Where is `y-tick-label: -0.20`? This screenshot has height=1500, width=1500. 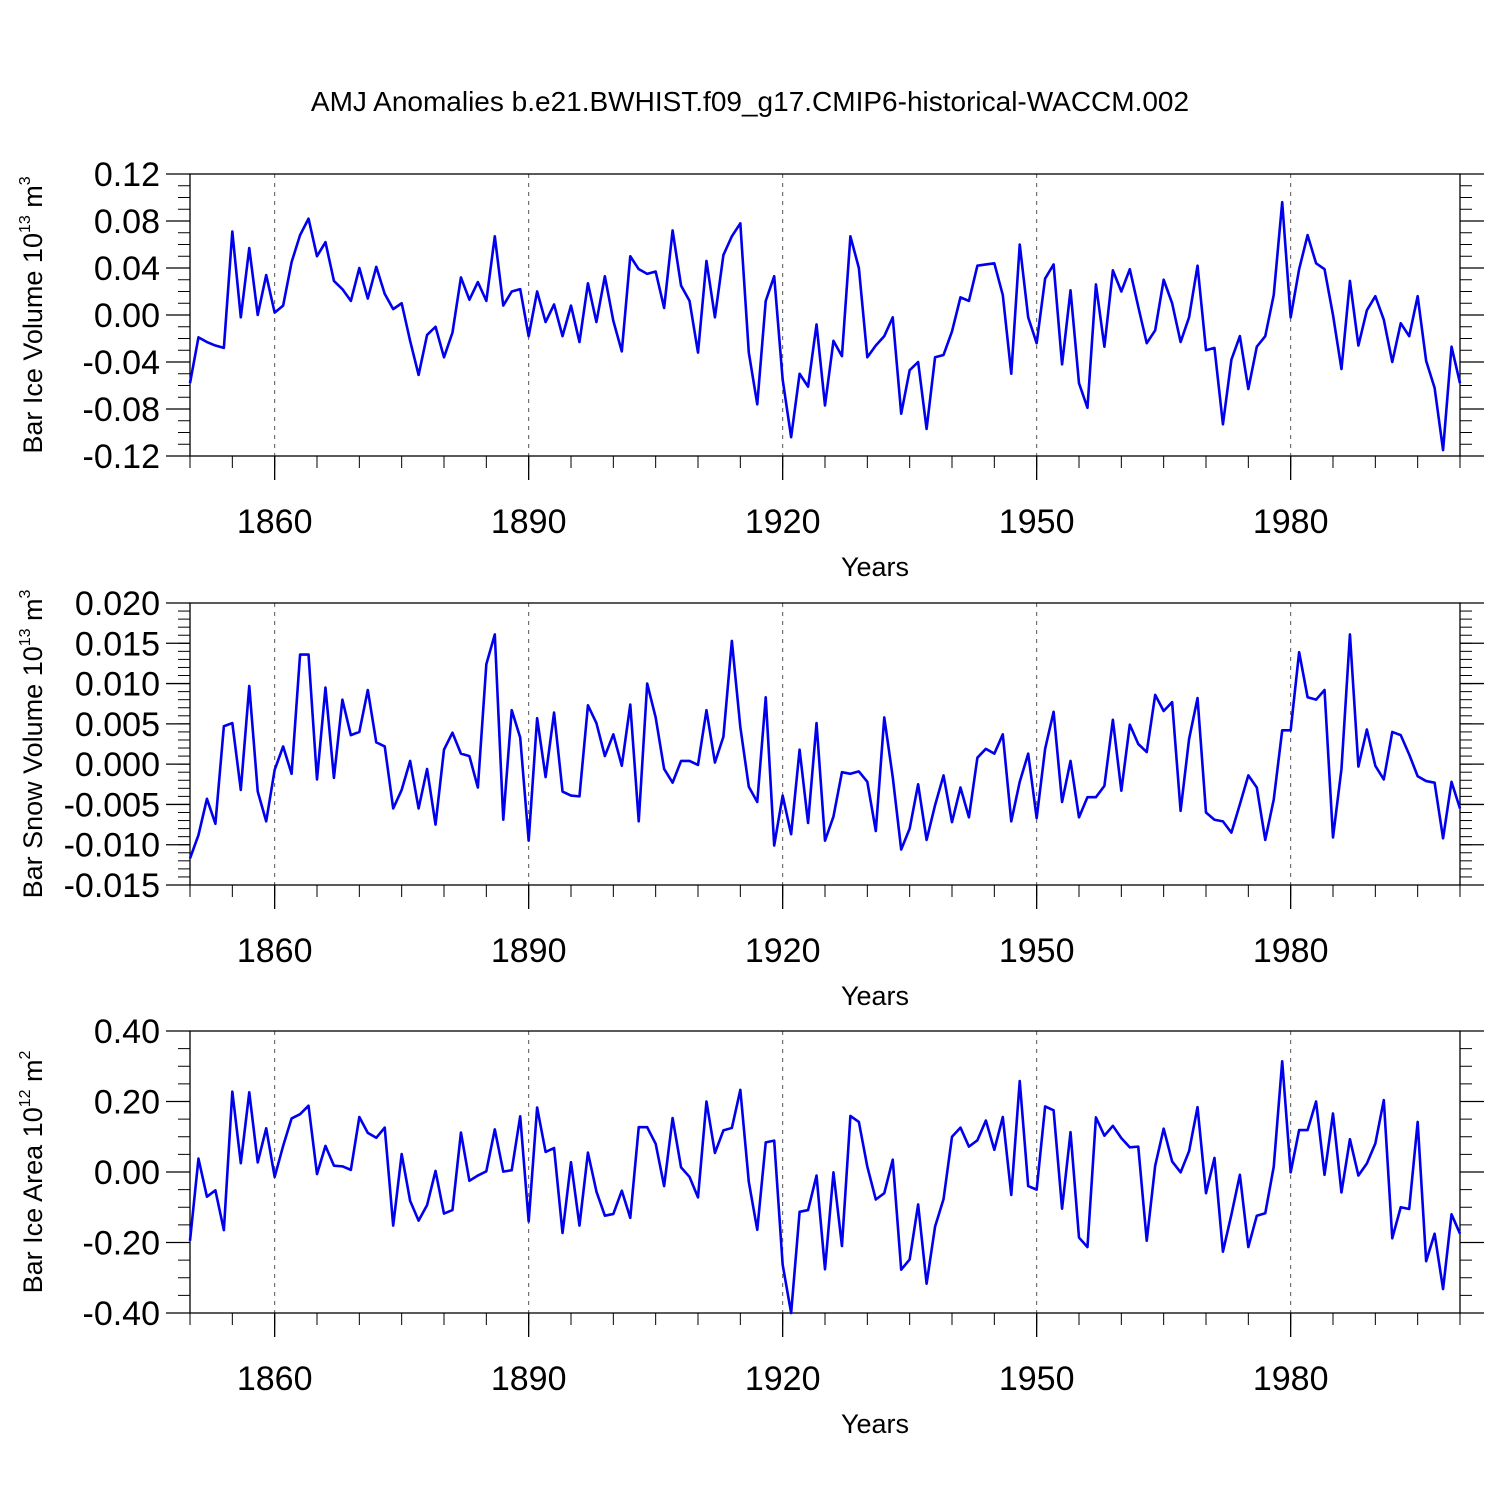
y-tick-label: -0.20 is located at coordinates (122, 1244).